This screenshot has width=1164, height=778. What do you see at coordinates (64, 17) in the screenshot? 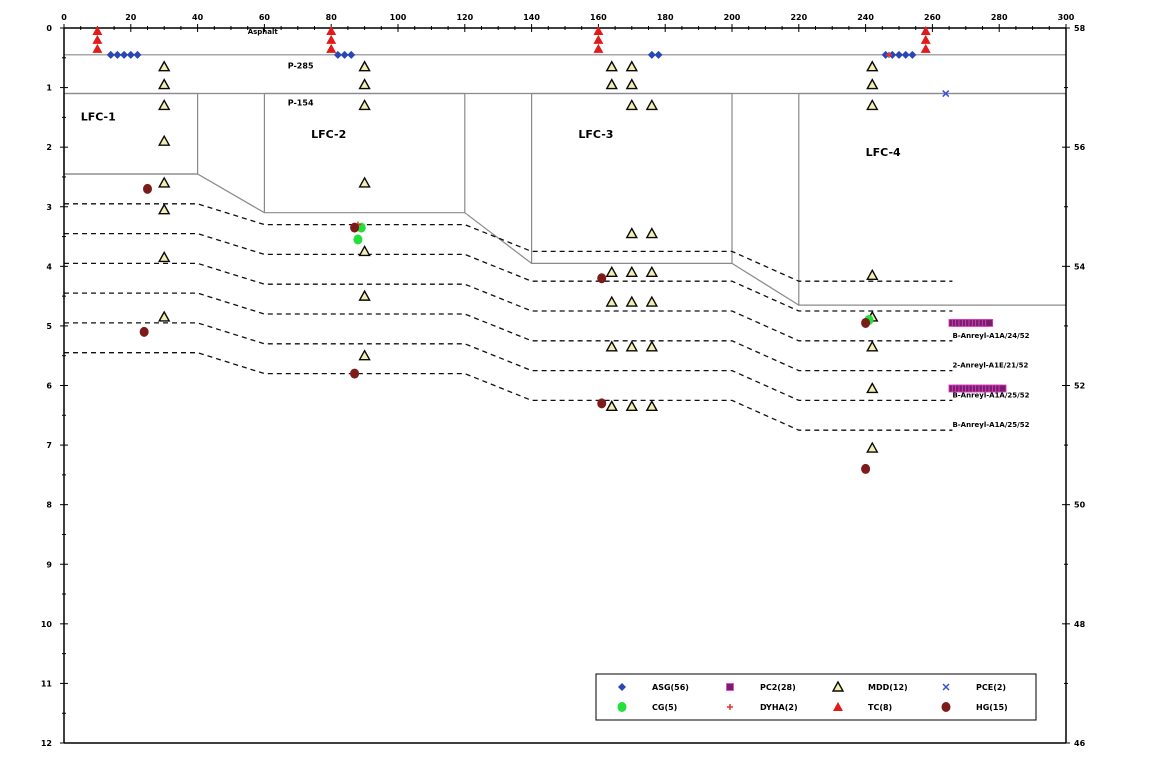
I see `x-tick-label: 0` at bounding box center [64, 17].